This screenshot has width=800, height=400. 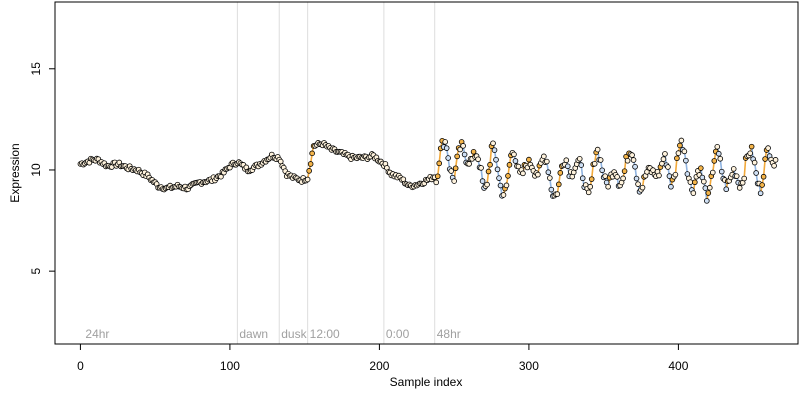 What do you see at coordinates (398, 334) in the screenshot?
I see `phase-label-4: 0:00` at bounding box center [398, 334].